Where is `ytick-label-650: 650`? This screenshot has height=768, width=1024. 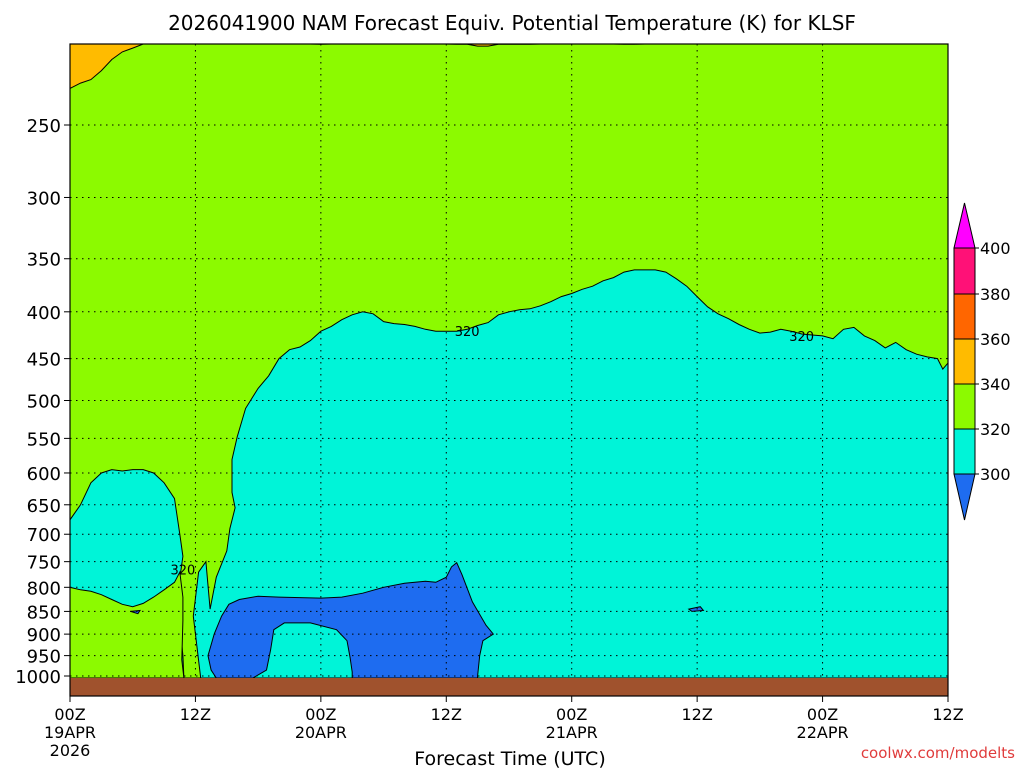
ytick-label-650: 650 is located at coordinates (44, 506).